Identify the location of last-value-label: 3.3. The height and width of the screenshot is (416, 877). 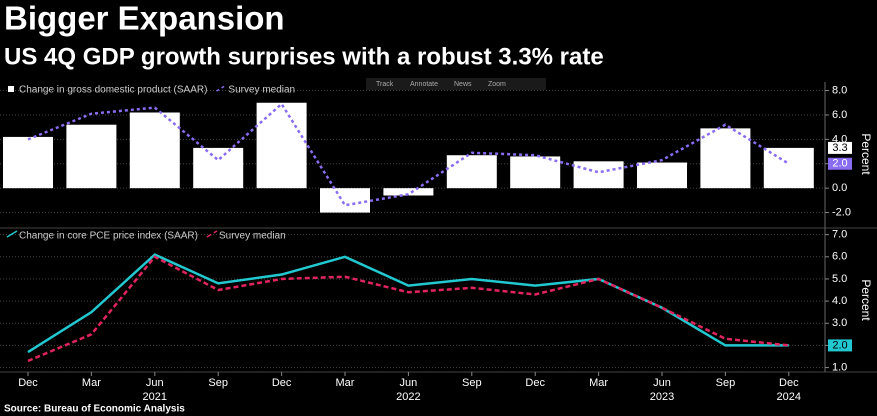
(839, 148).